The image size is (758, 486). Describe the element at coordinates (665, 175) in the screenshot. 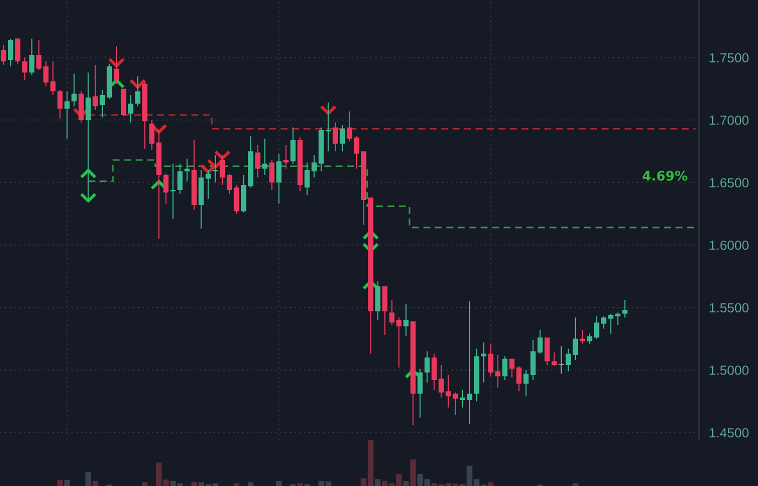

I see `annotation: 4.69%` at that location.